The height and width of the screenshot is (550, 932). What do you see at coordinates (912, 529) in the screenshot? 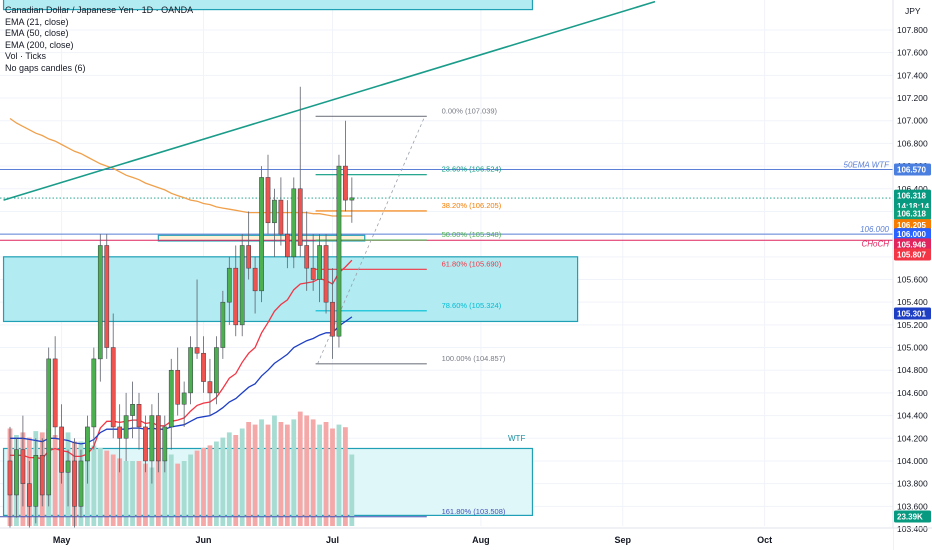
I see `price-tick-label: 103.400` at bounding box center [912, 529].